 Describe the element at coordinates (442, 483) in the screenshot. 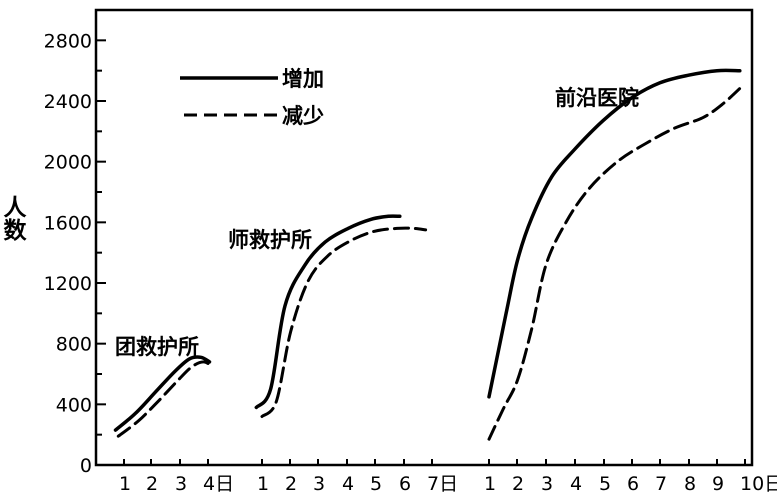

I see `x-tick-label: 7日` at that location.